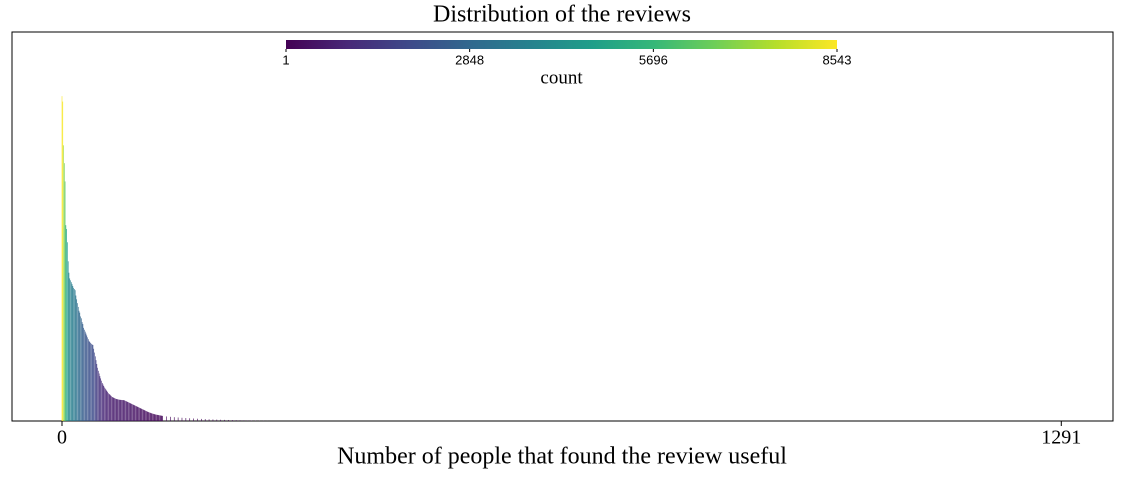  What do you see at coordinates (285, 59) in the screenshot?
I see `colorbar-tick-label: 1` at bounding box center [285, 59].